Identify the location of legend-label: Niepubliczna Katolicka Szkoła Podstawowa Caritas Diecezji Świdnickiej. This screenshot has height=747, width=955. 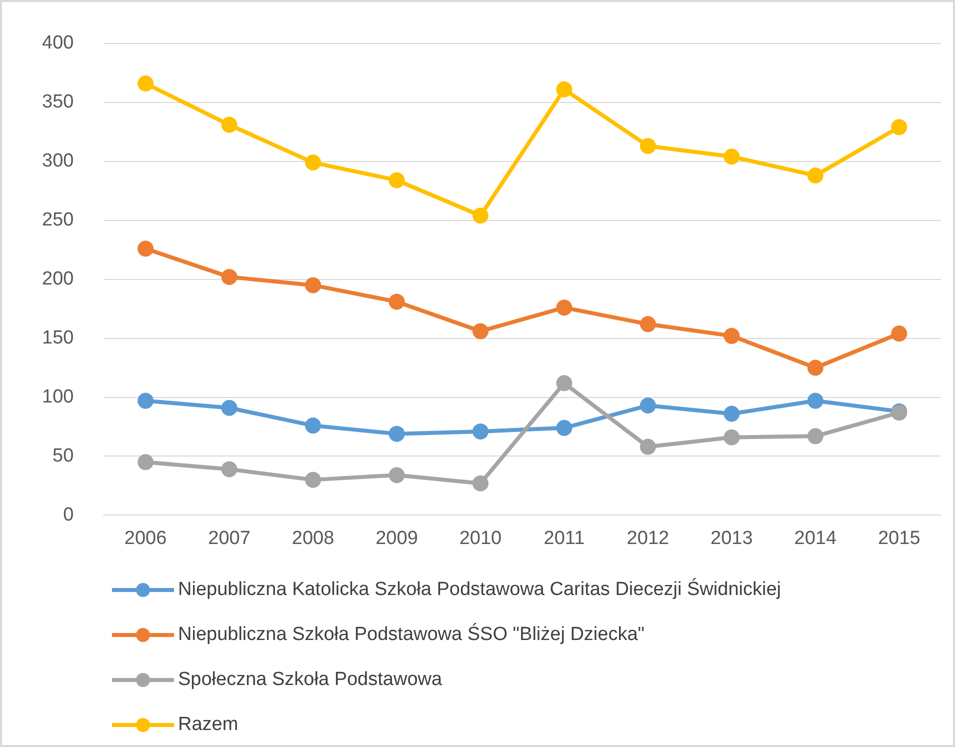
(479, 589).